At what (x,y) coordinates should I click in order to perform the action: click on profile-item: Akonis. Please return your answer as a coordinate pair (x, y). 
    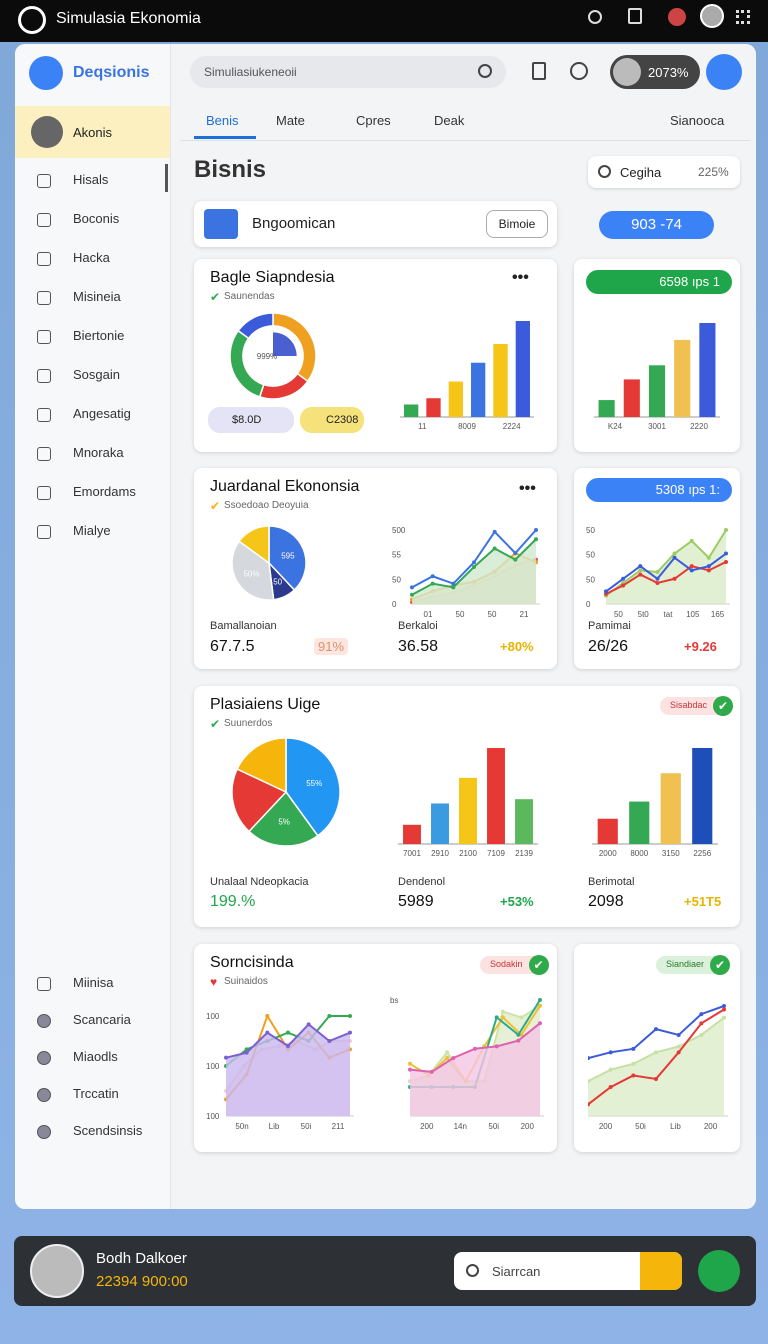
    Looking at the image, I should click on (92, 132).